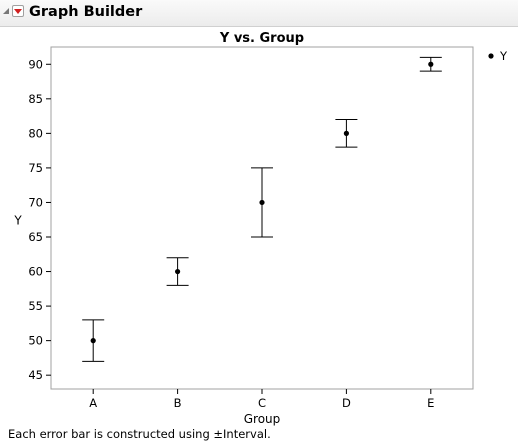  I want to click on y-tick-label: 55, so click(35, 306).